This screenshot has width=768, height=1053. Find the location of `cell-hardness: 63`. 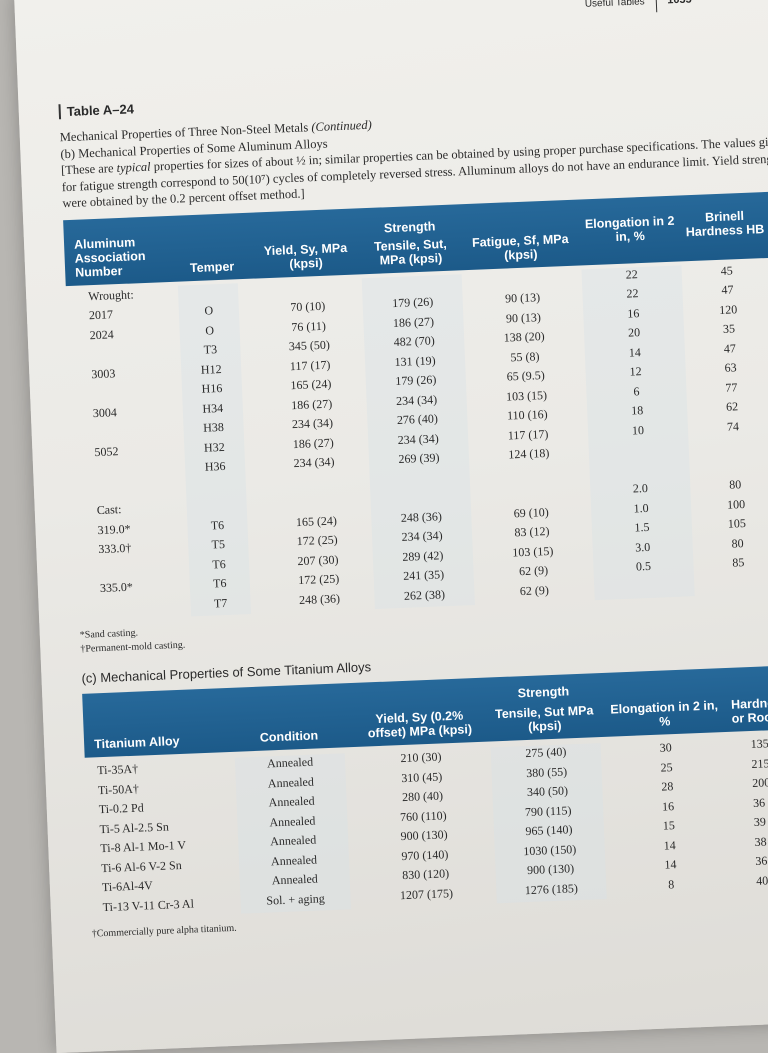

cell-hardness: 63 is located at coordinates (730, 367).